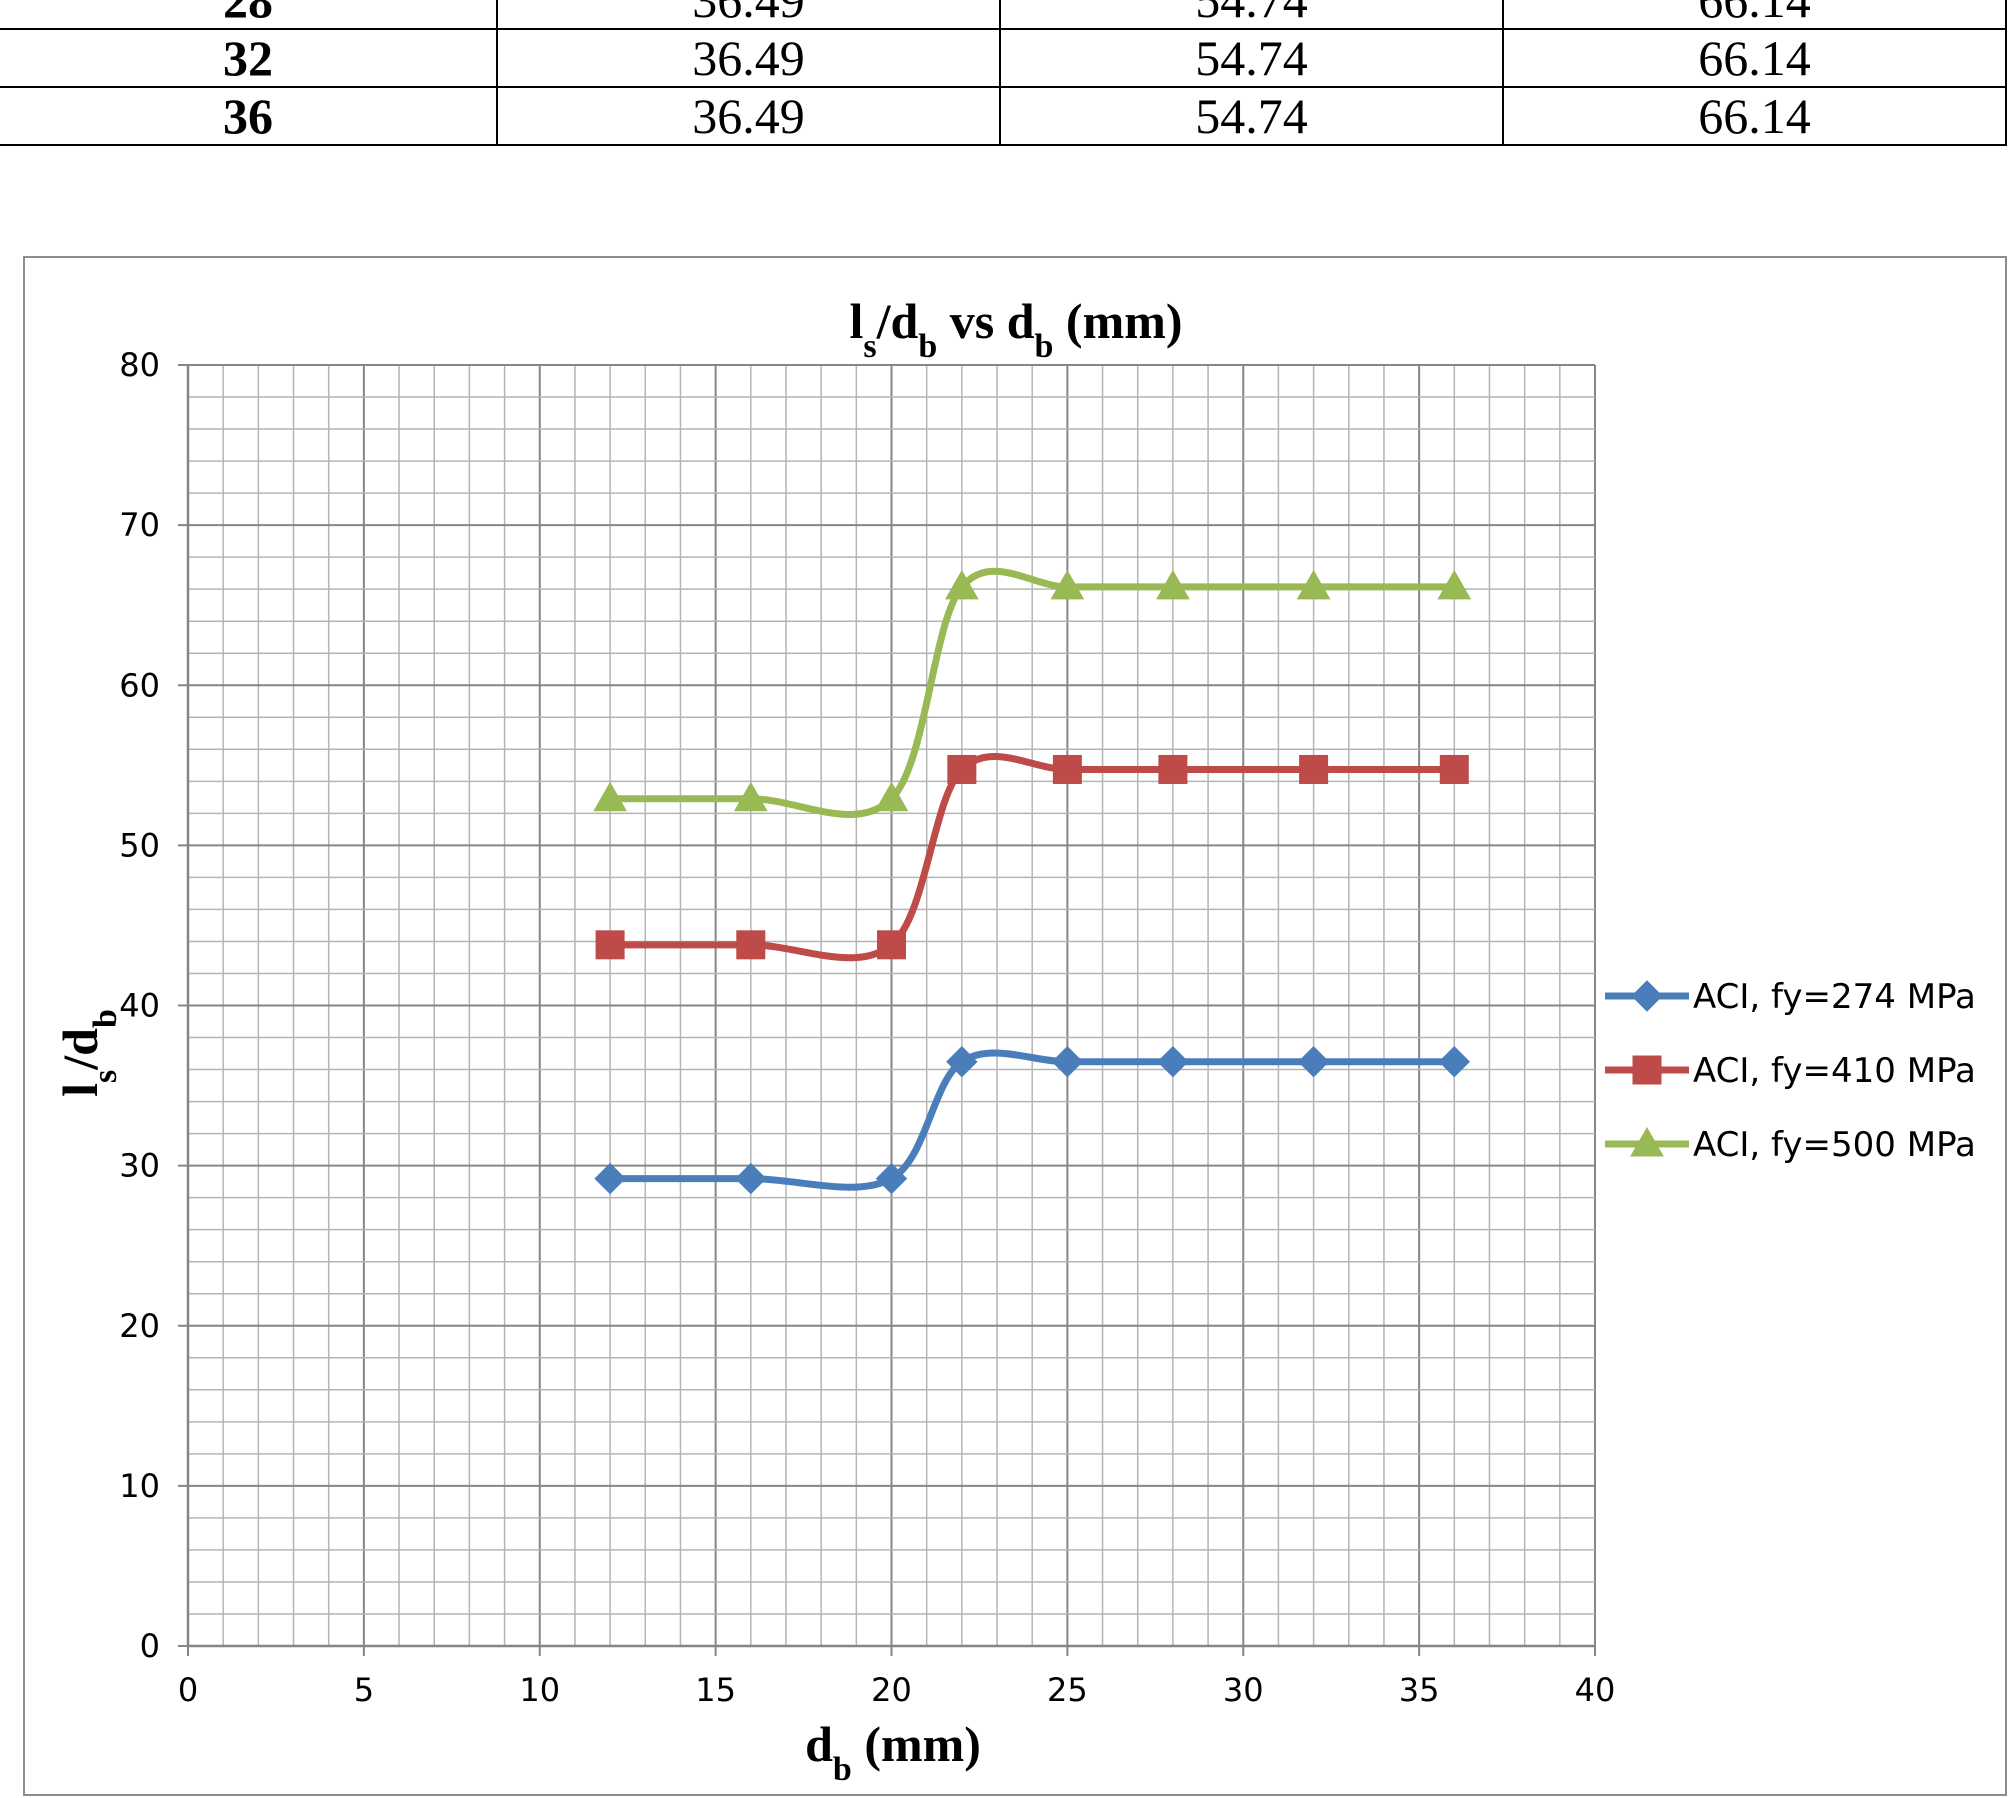 This screenshot has height=1798, width=2013. What do you see at coordinates (1834, 1071) in the screenshot?
I see `legend-label: ACI, fy=410 MPa` at bounding box center [1834, 1071].